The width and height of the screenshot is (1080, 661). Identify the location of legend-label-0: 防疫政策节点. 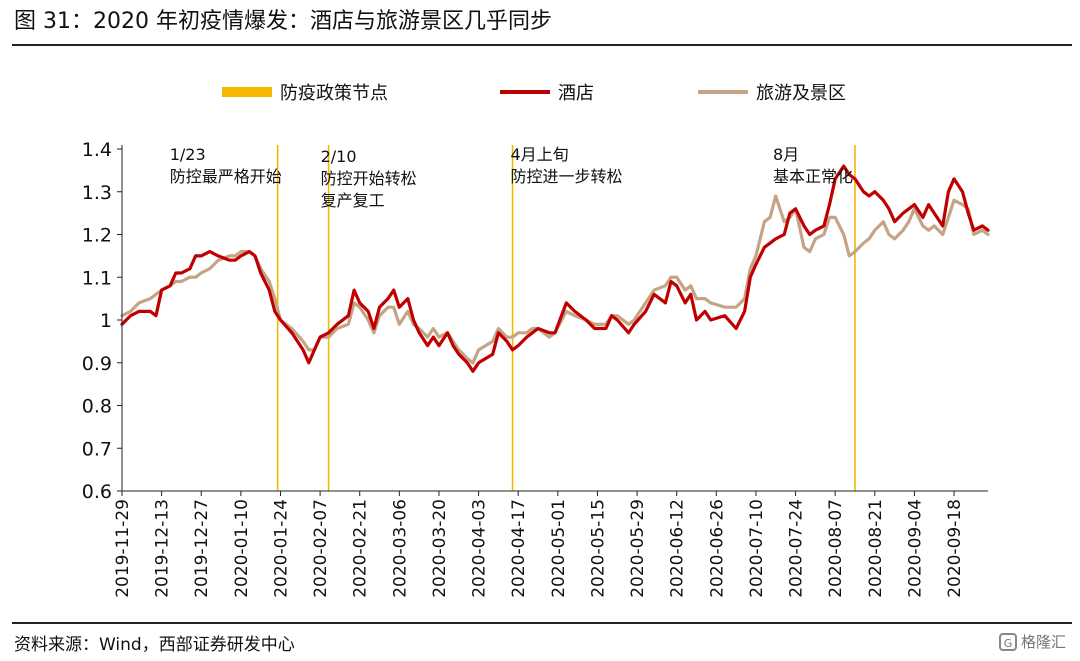
(334, 93).